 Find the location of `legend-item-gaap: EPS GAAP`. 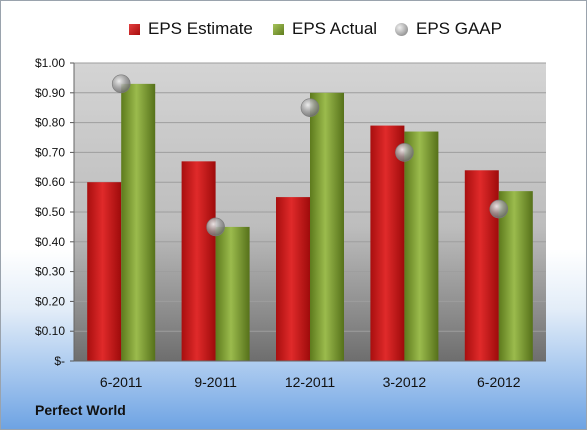

legend-item-gaap: EPS GAAP is located at coordinates (448, 29).